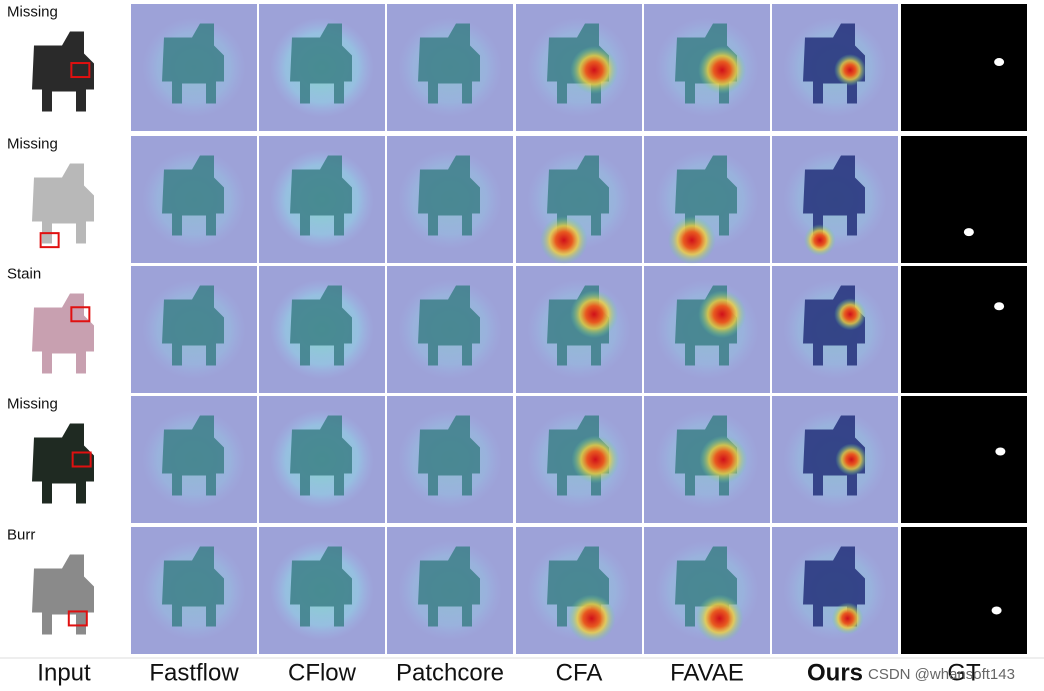 The image size is (1044, 691). Describe the element at coordinates (194, 672) in the screenshot. I see `column-label: Fastflow` at that location.